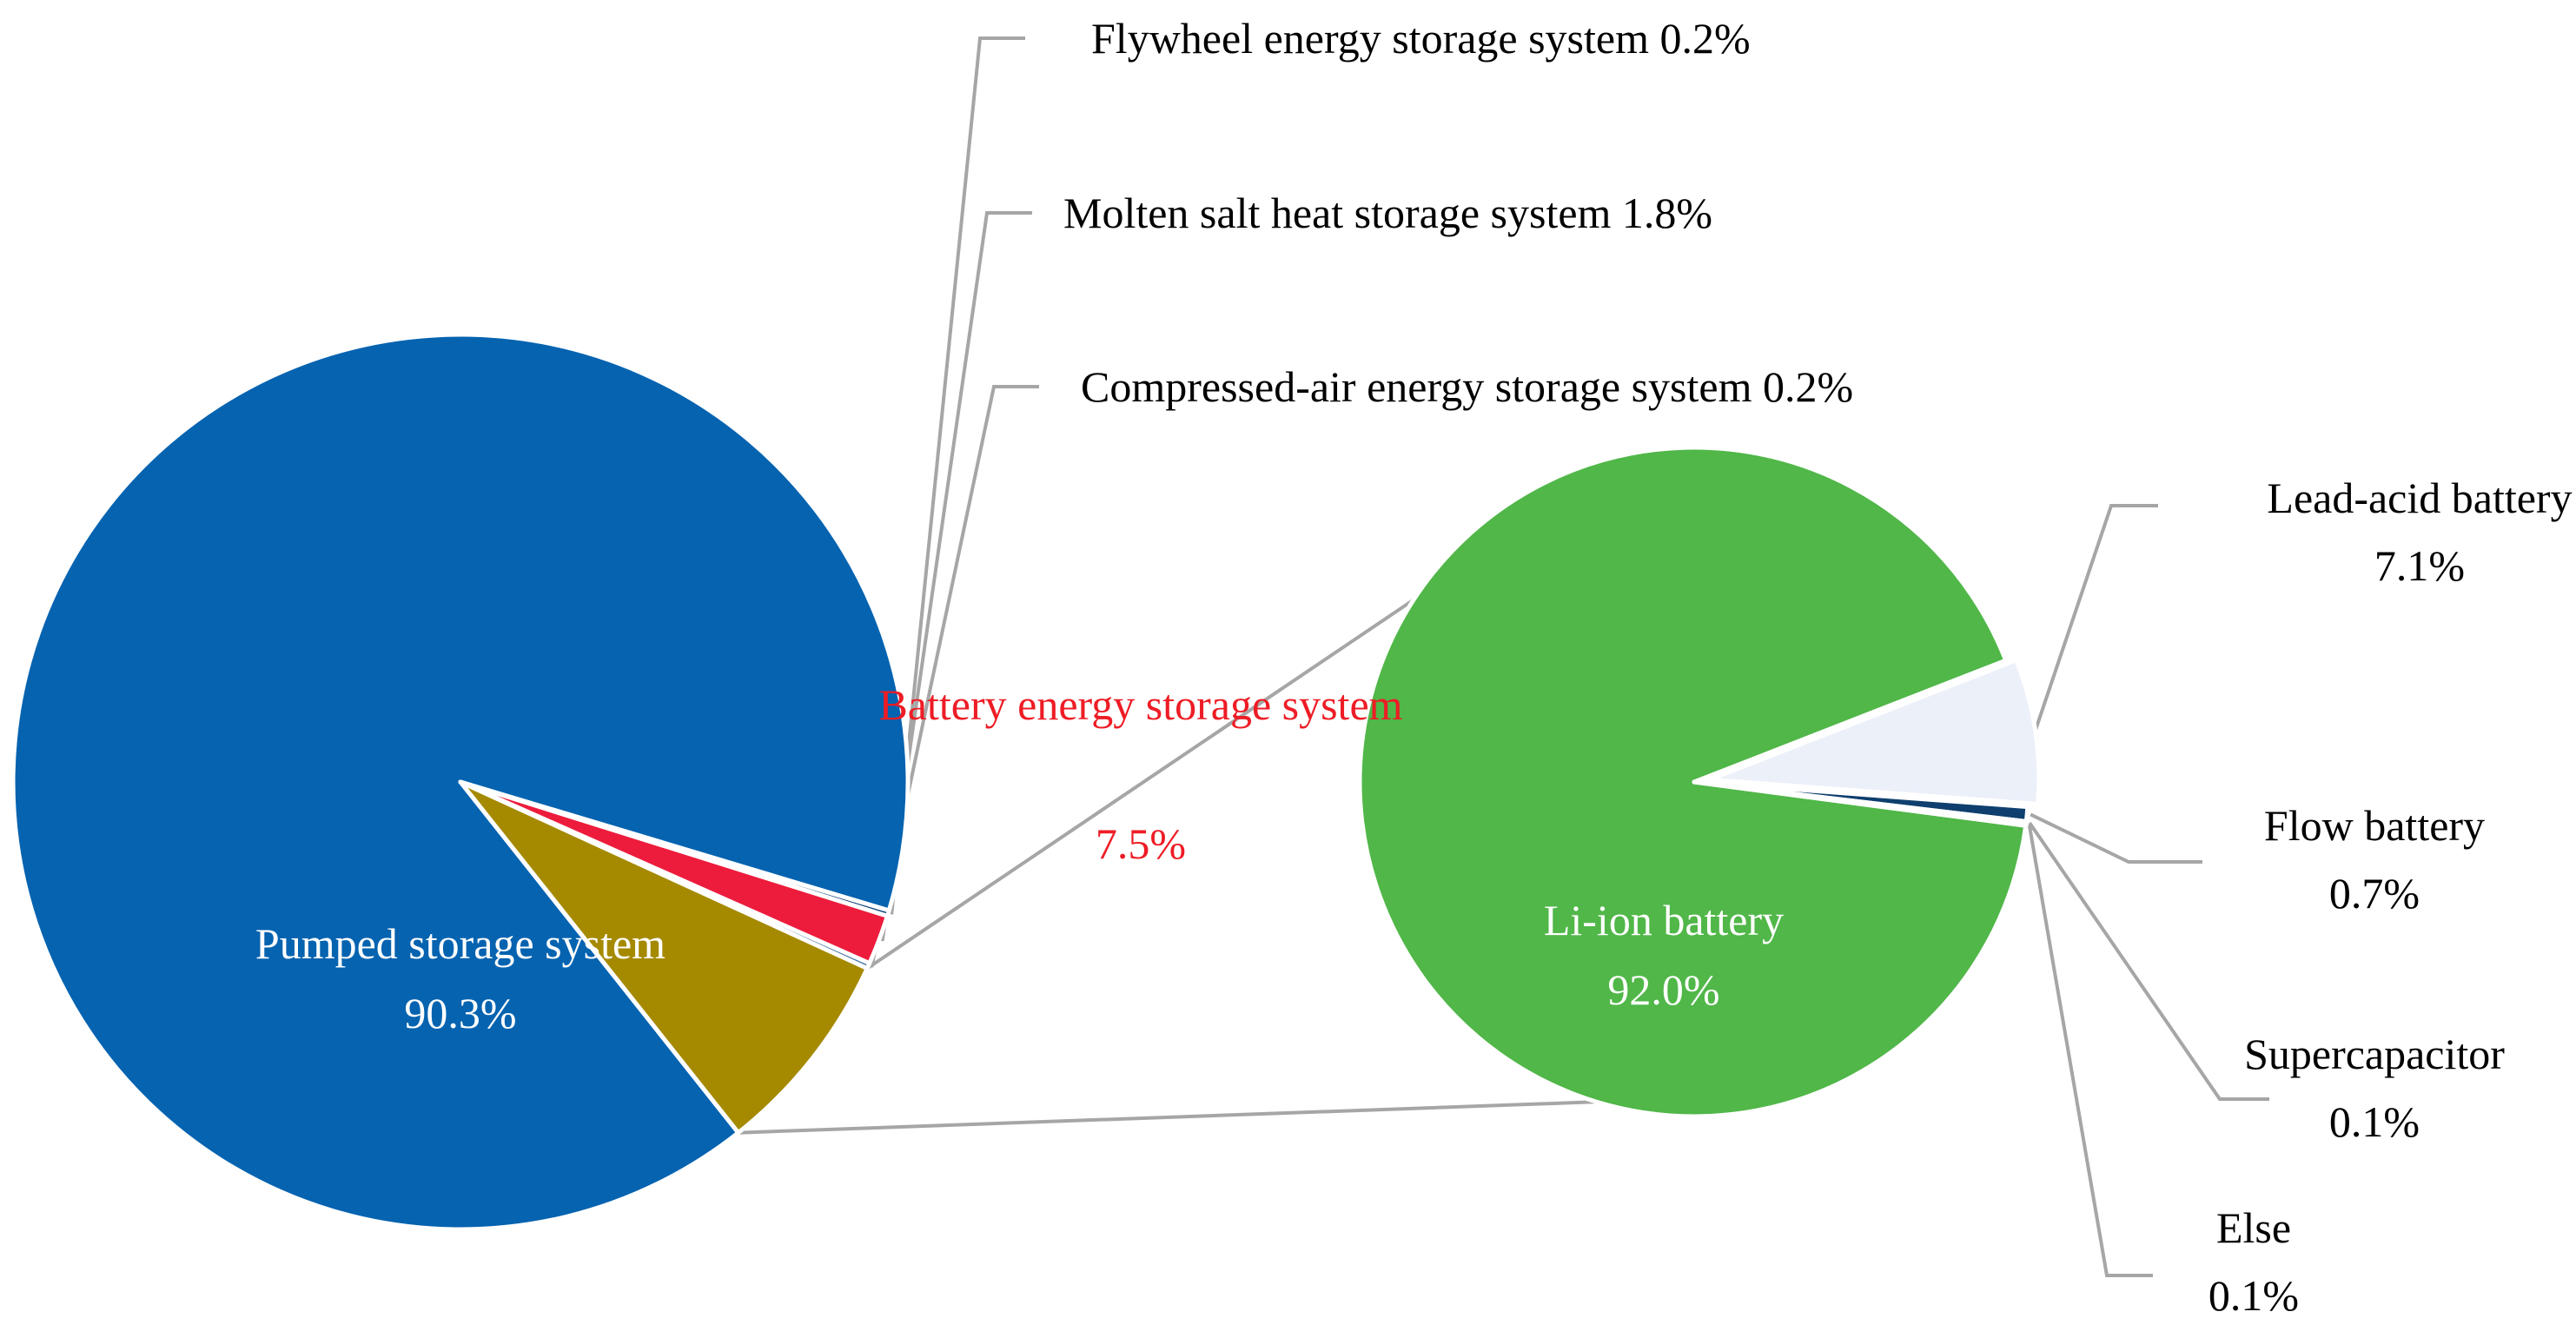  What do you see at coordinates (1141, 843) in the screenshot?
I see `value-battery-storage: 7.5%` at bounding box center [1141, 843].